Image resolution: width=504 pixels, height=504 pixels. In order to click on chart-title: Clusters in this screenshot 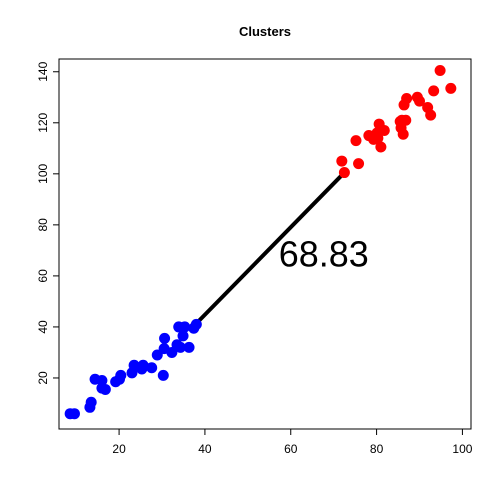, I will do `click(265, 31)`.